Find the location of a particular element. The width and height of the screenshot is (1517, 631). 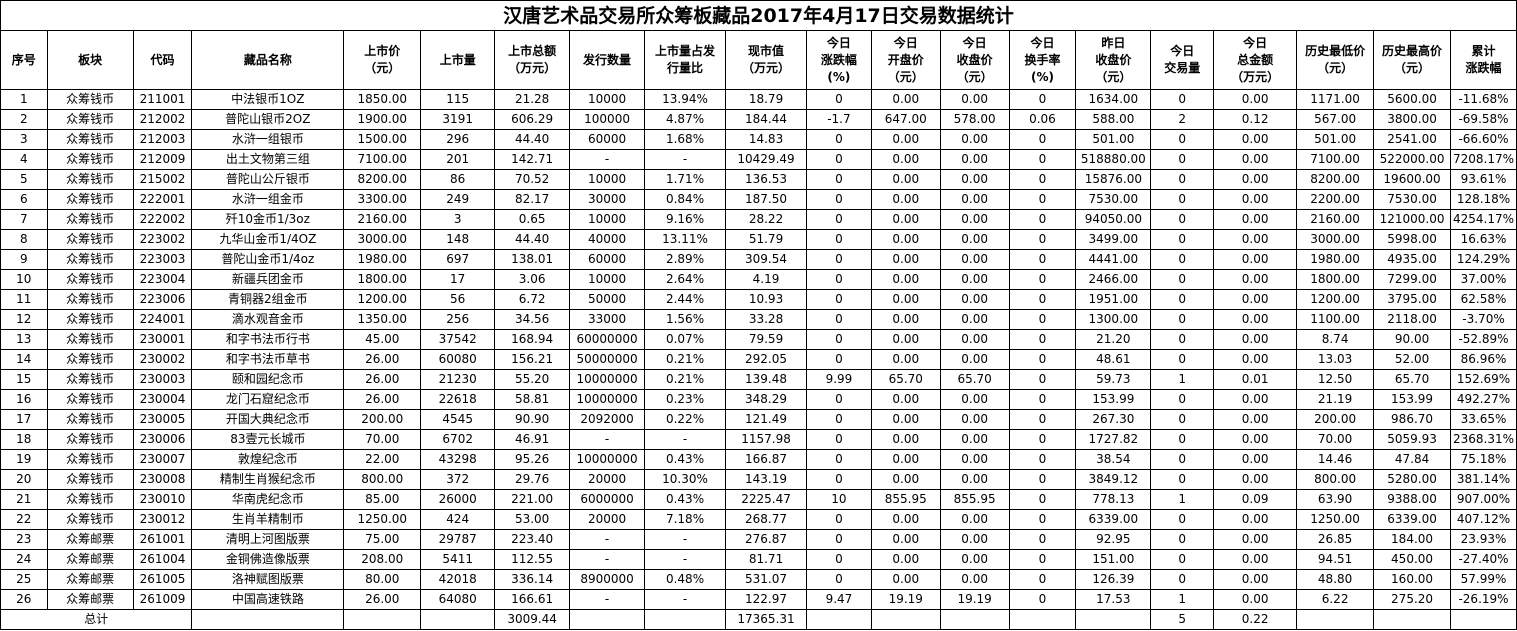

table-cell: 17 is located at coordinates (24, 419).